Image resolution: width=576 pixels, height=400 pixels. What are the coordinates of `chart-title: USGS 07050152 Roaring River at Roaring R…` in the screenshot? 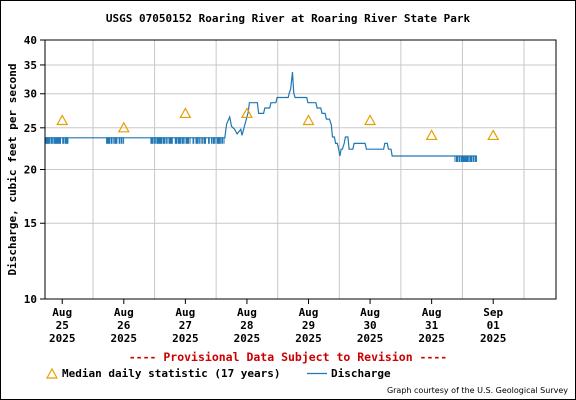 It's located at (288, 18).